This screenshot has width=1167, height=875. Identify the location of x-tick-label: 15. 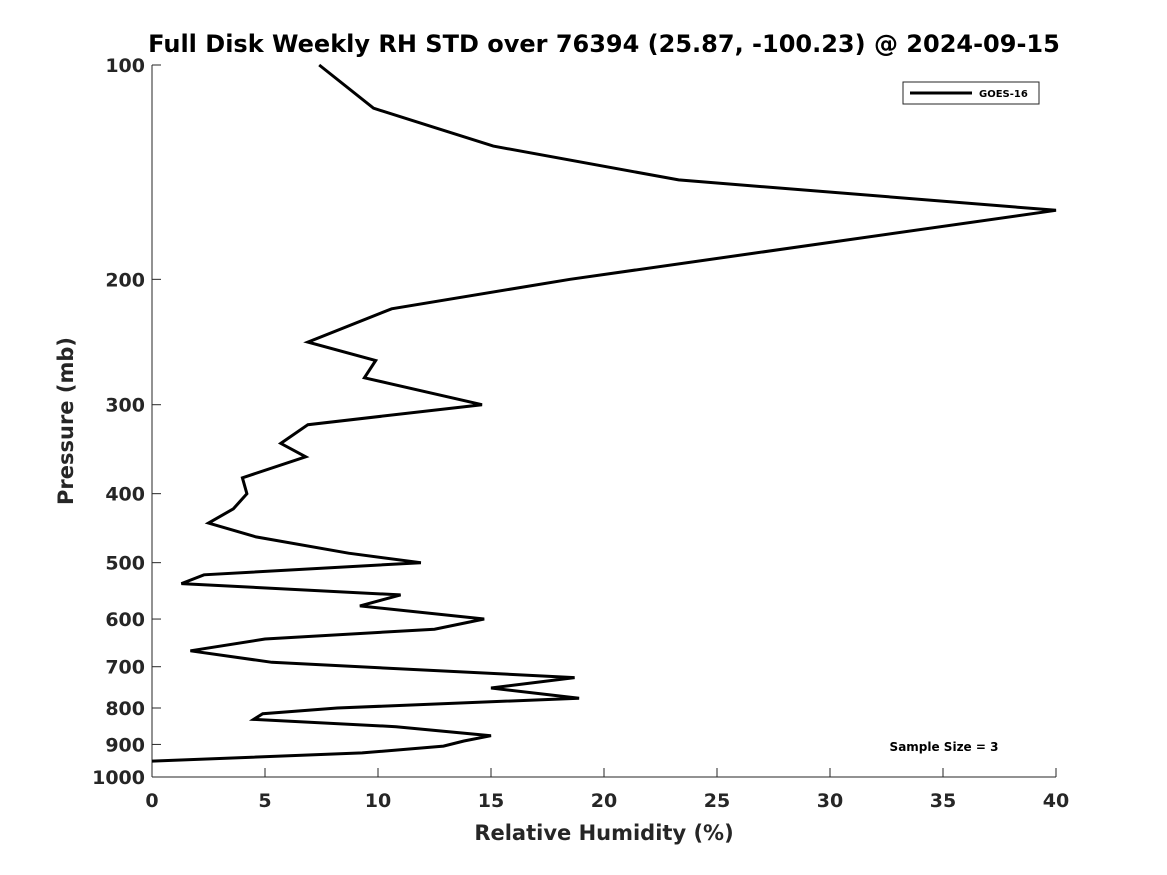
(491, 801).